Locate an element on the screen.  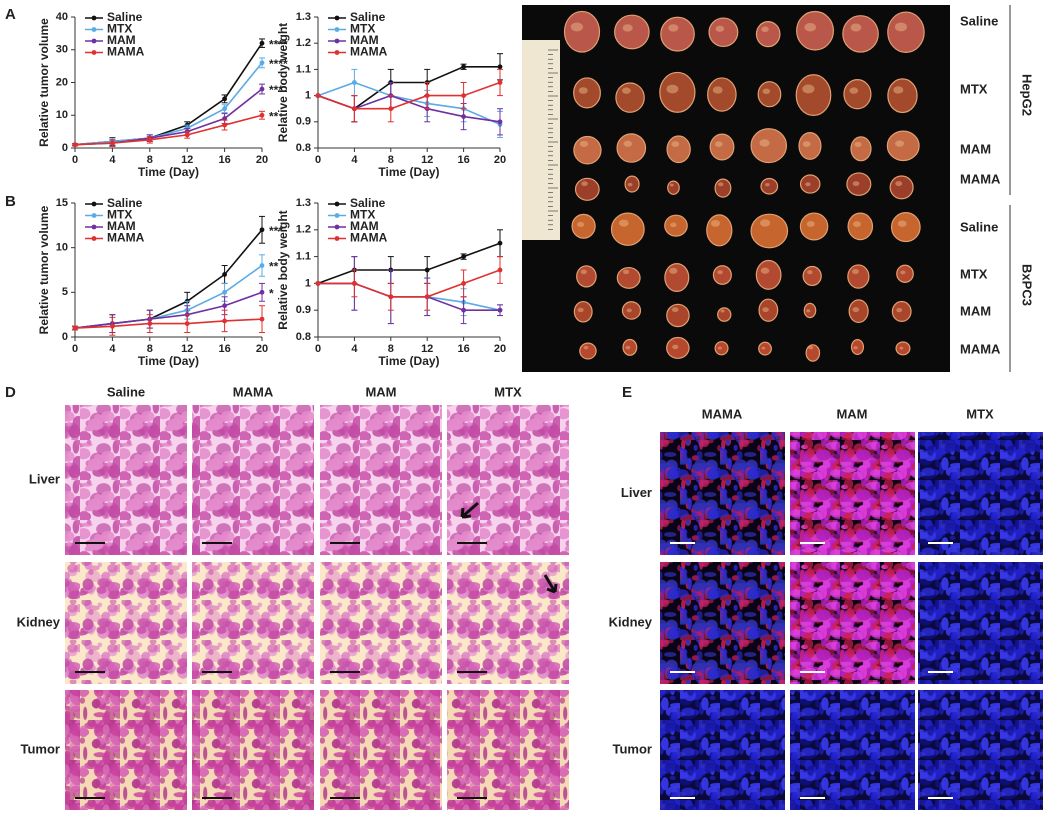
y-tick-label: 1 is located at coordinates (308, 96).